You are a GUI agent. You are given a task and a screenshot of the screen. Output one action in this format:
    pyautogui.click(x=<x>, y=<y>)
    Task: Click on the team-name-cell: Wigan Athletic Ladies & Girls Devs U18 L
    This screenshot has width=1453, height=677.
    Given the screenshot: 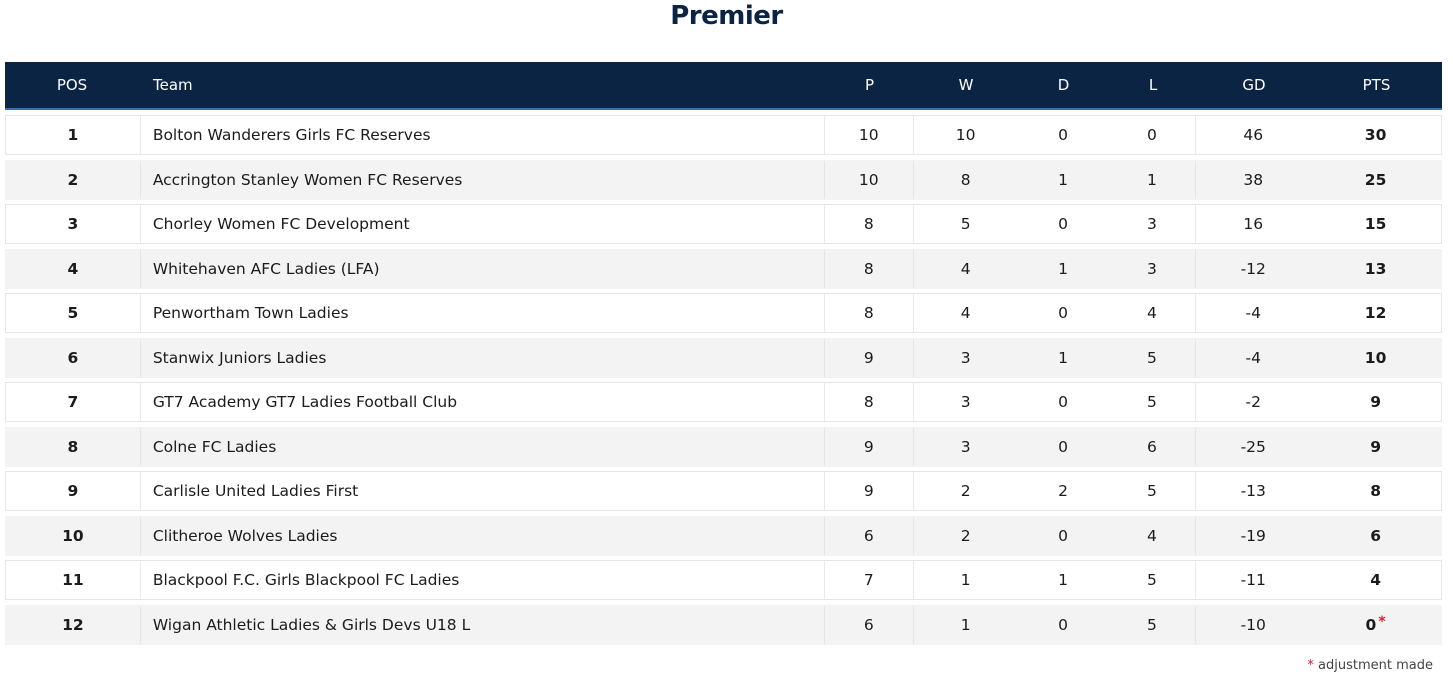 What is the action you would take?
    pyautogui.click(x=482, y=624)
    